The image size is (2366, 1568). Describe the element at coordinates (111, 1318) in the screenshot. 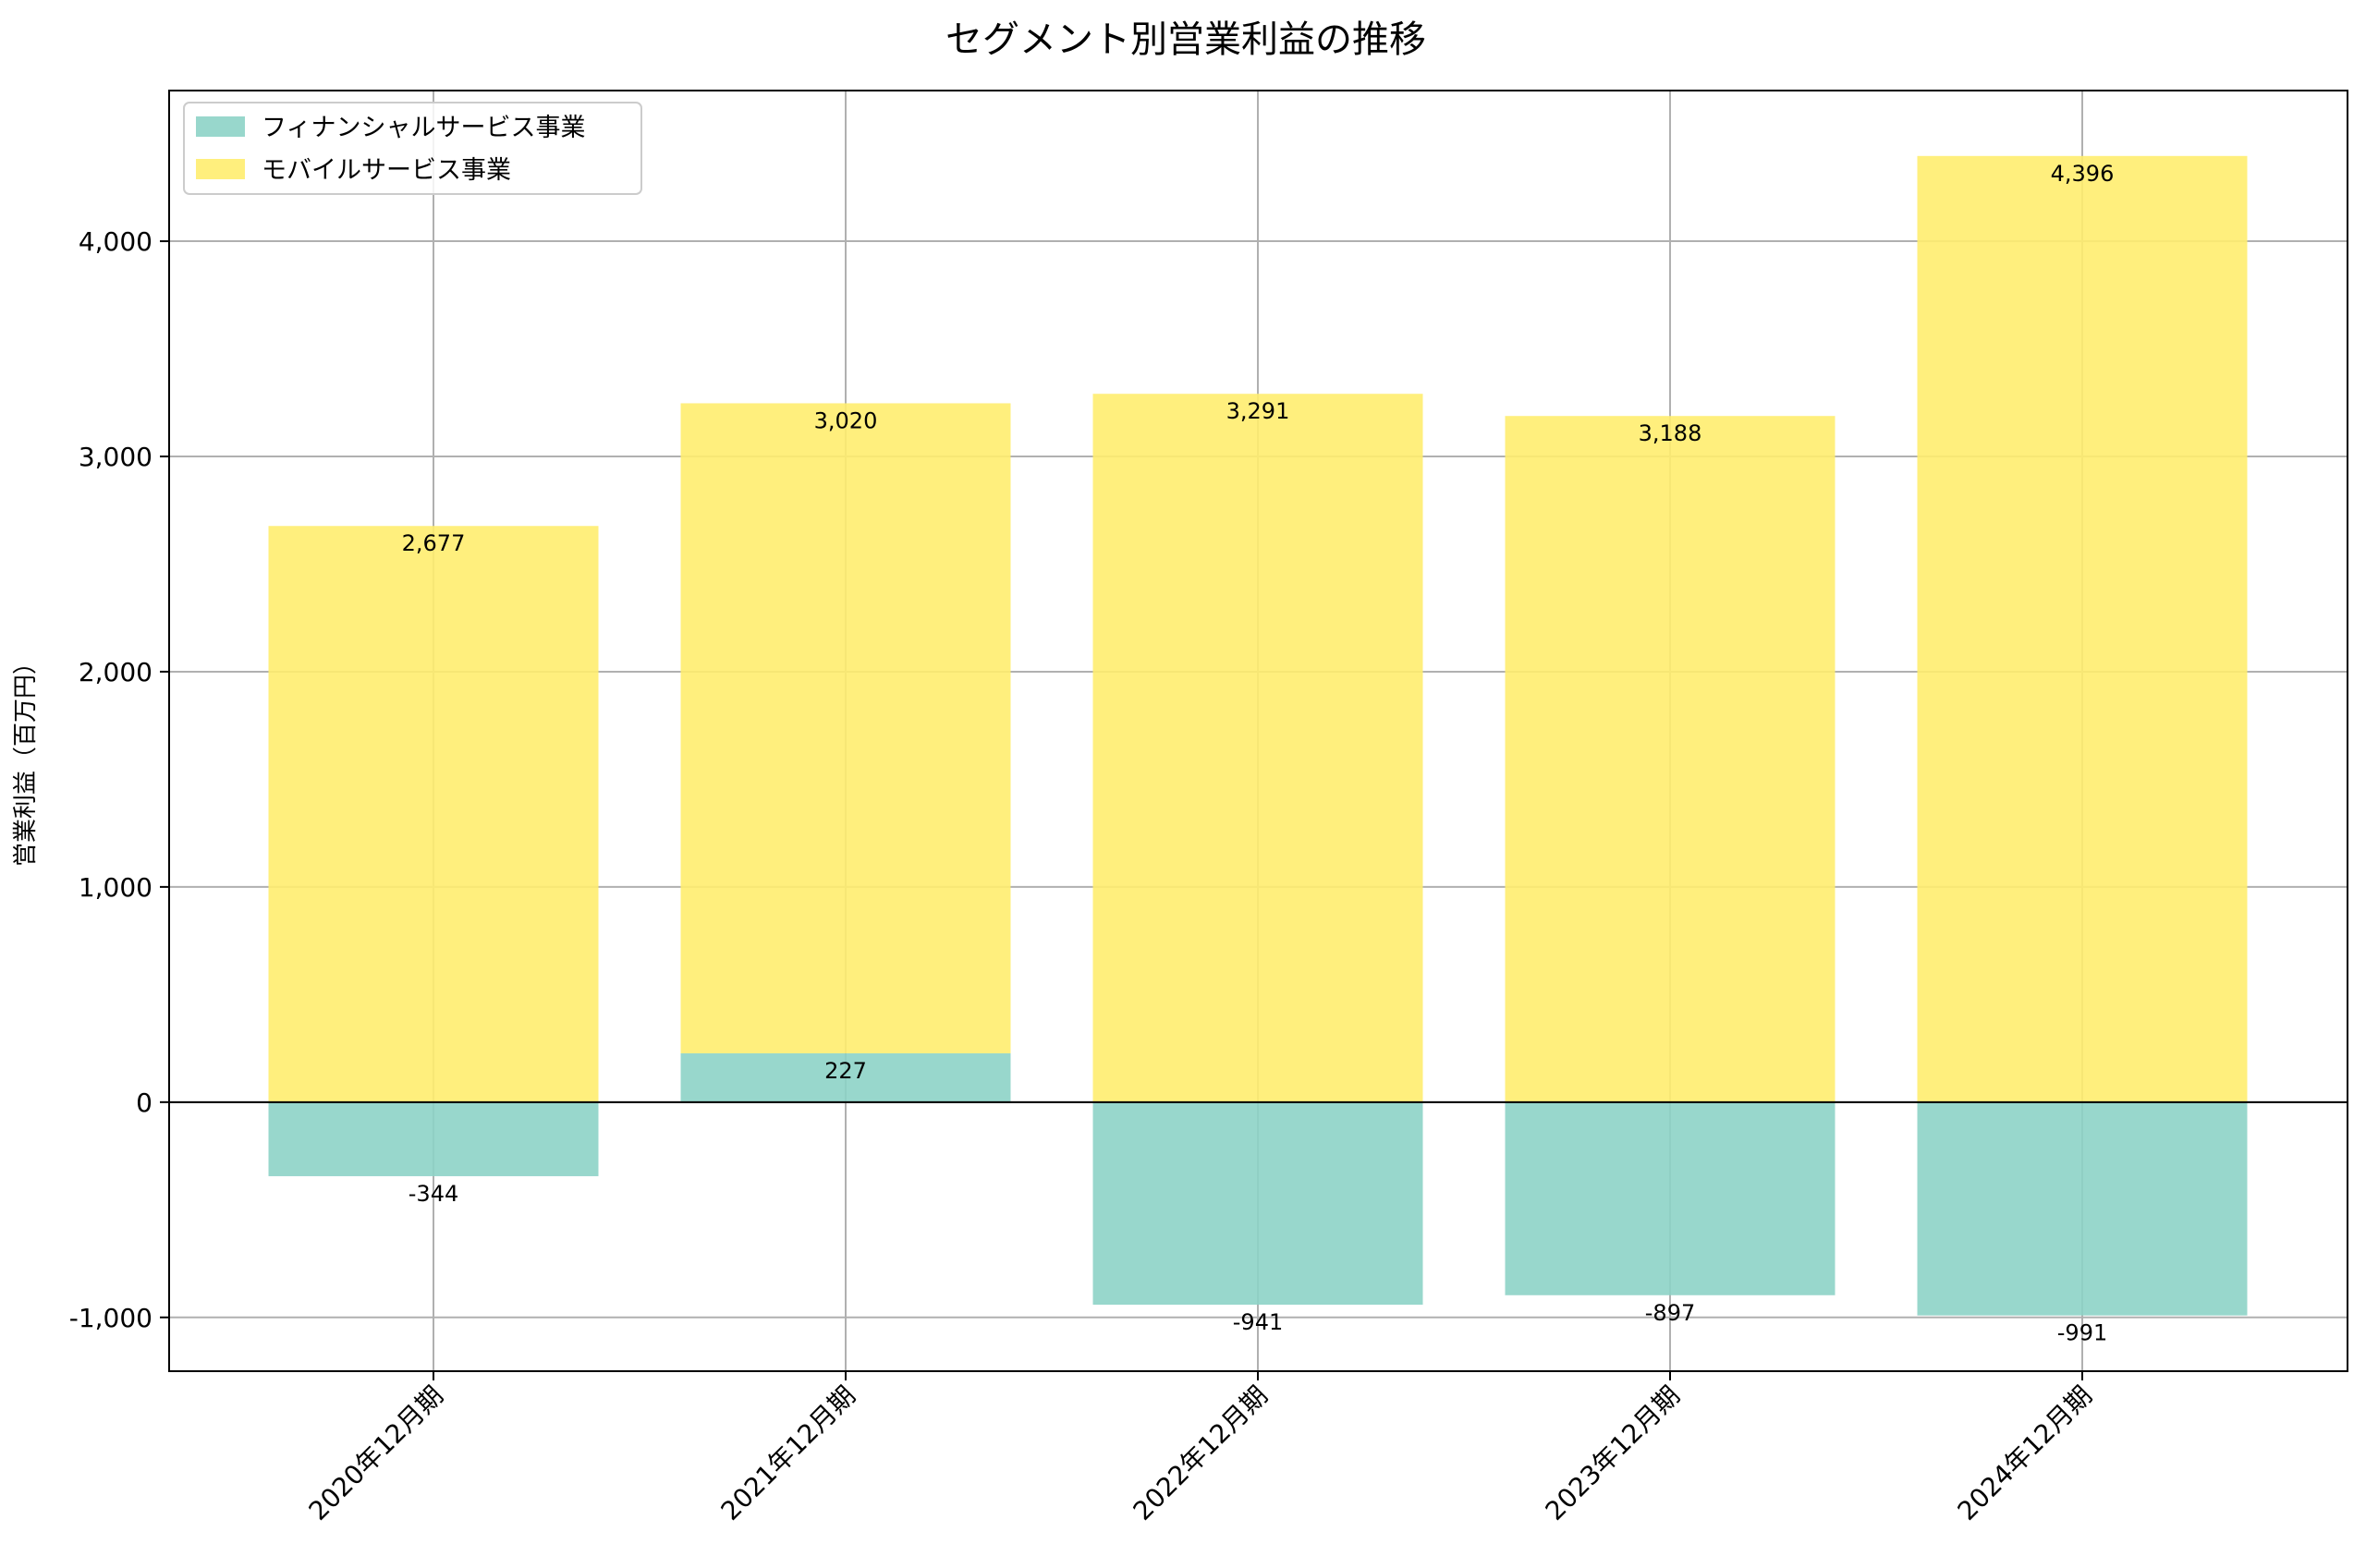

I see `y-tick-label: -1,000` at that location.